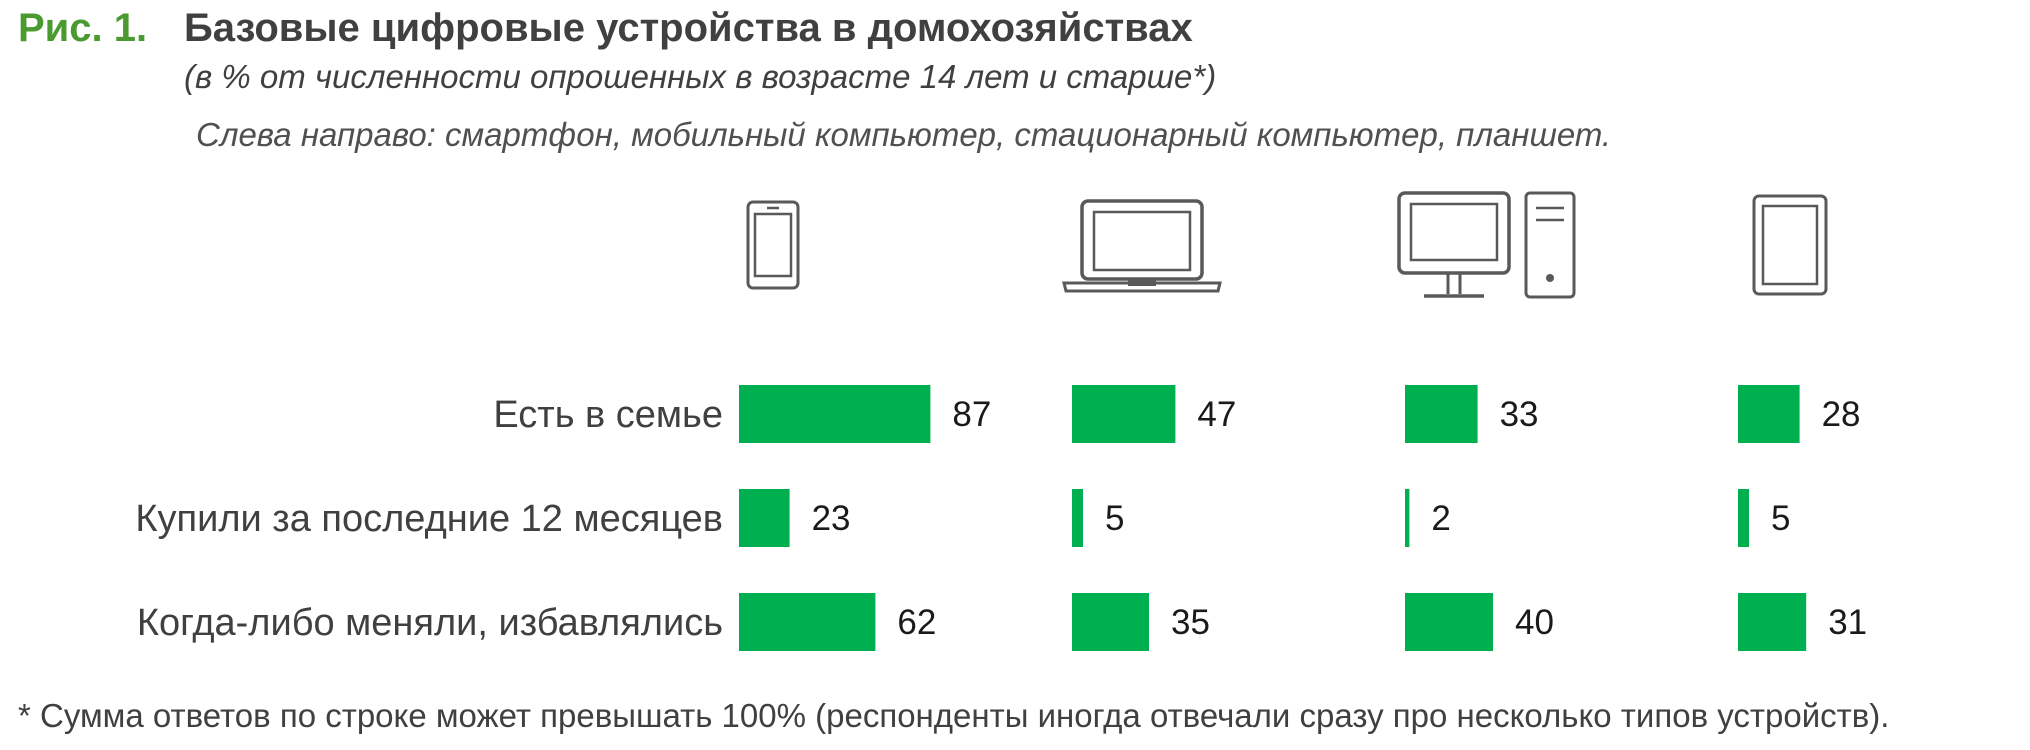 Image resolution: width=2030 pixels, height=750 pixels. I want to click on smartphone-icon, so click(773, 245).